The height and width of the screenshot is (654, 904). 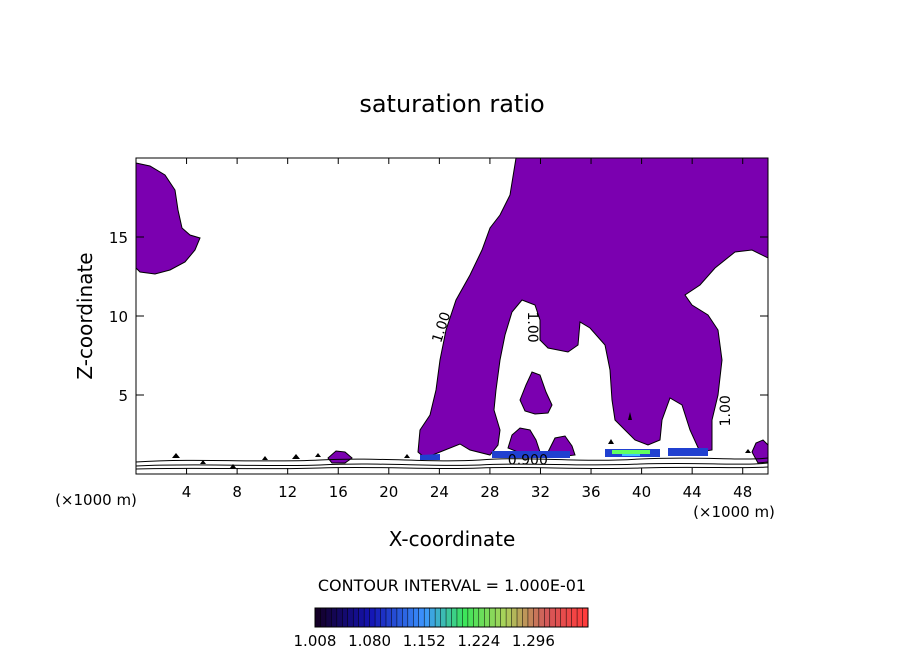 I want to click on x-tick-label: 32, so click(x=540, y=492).